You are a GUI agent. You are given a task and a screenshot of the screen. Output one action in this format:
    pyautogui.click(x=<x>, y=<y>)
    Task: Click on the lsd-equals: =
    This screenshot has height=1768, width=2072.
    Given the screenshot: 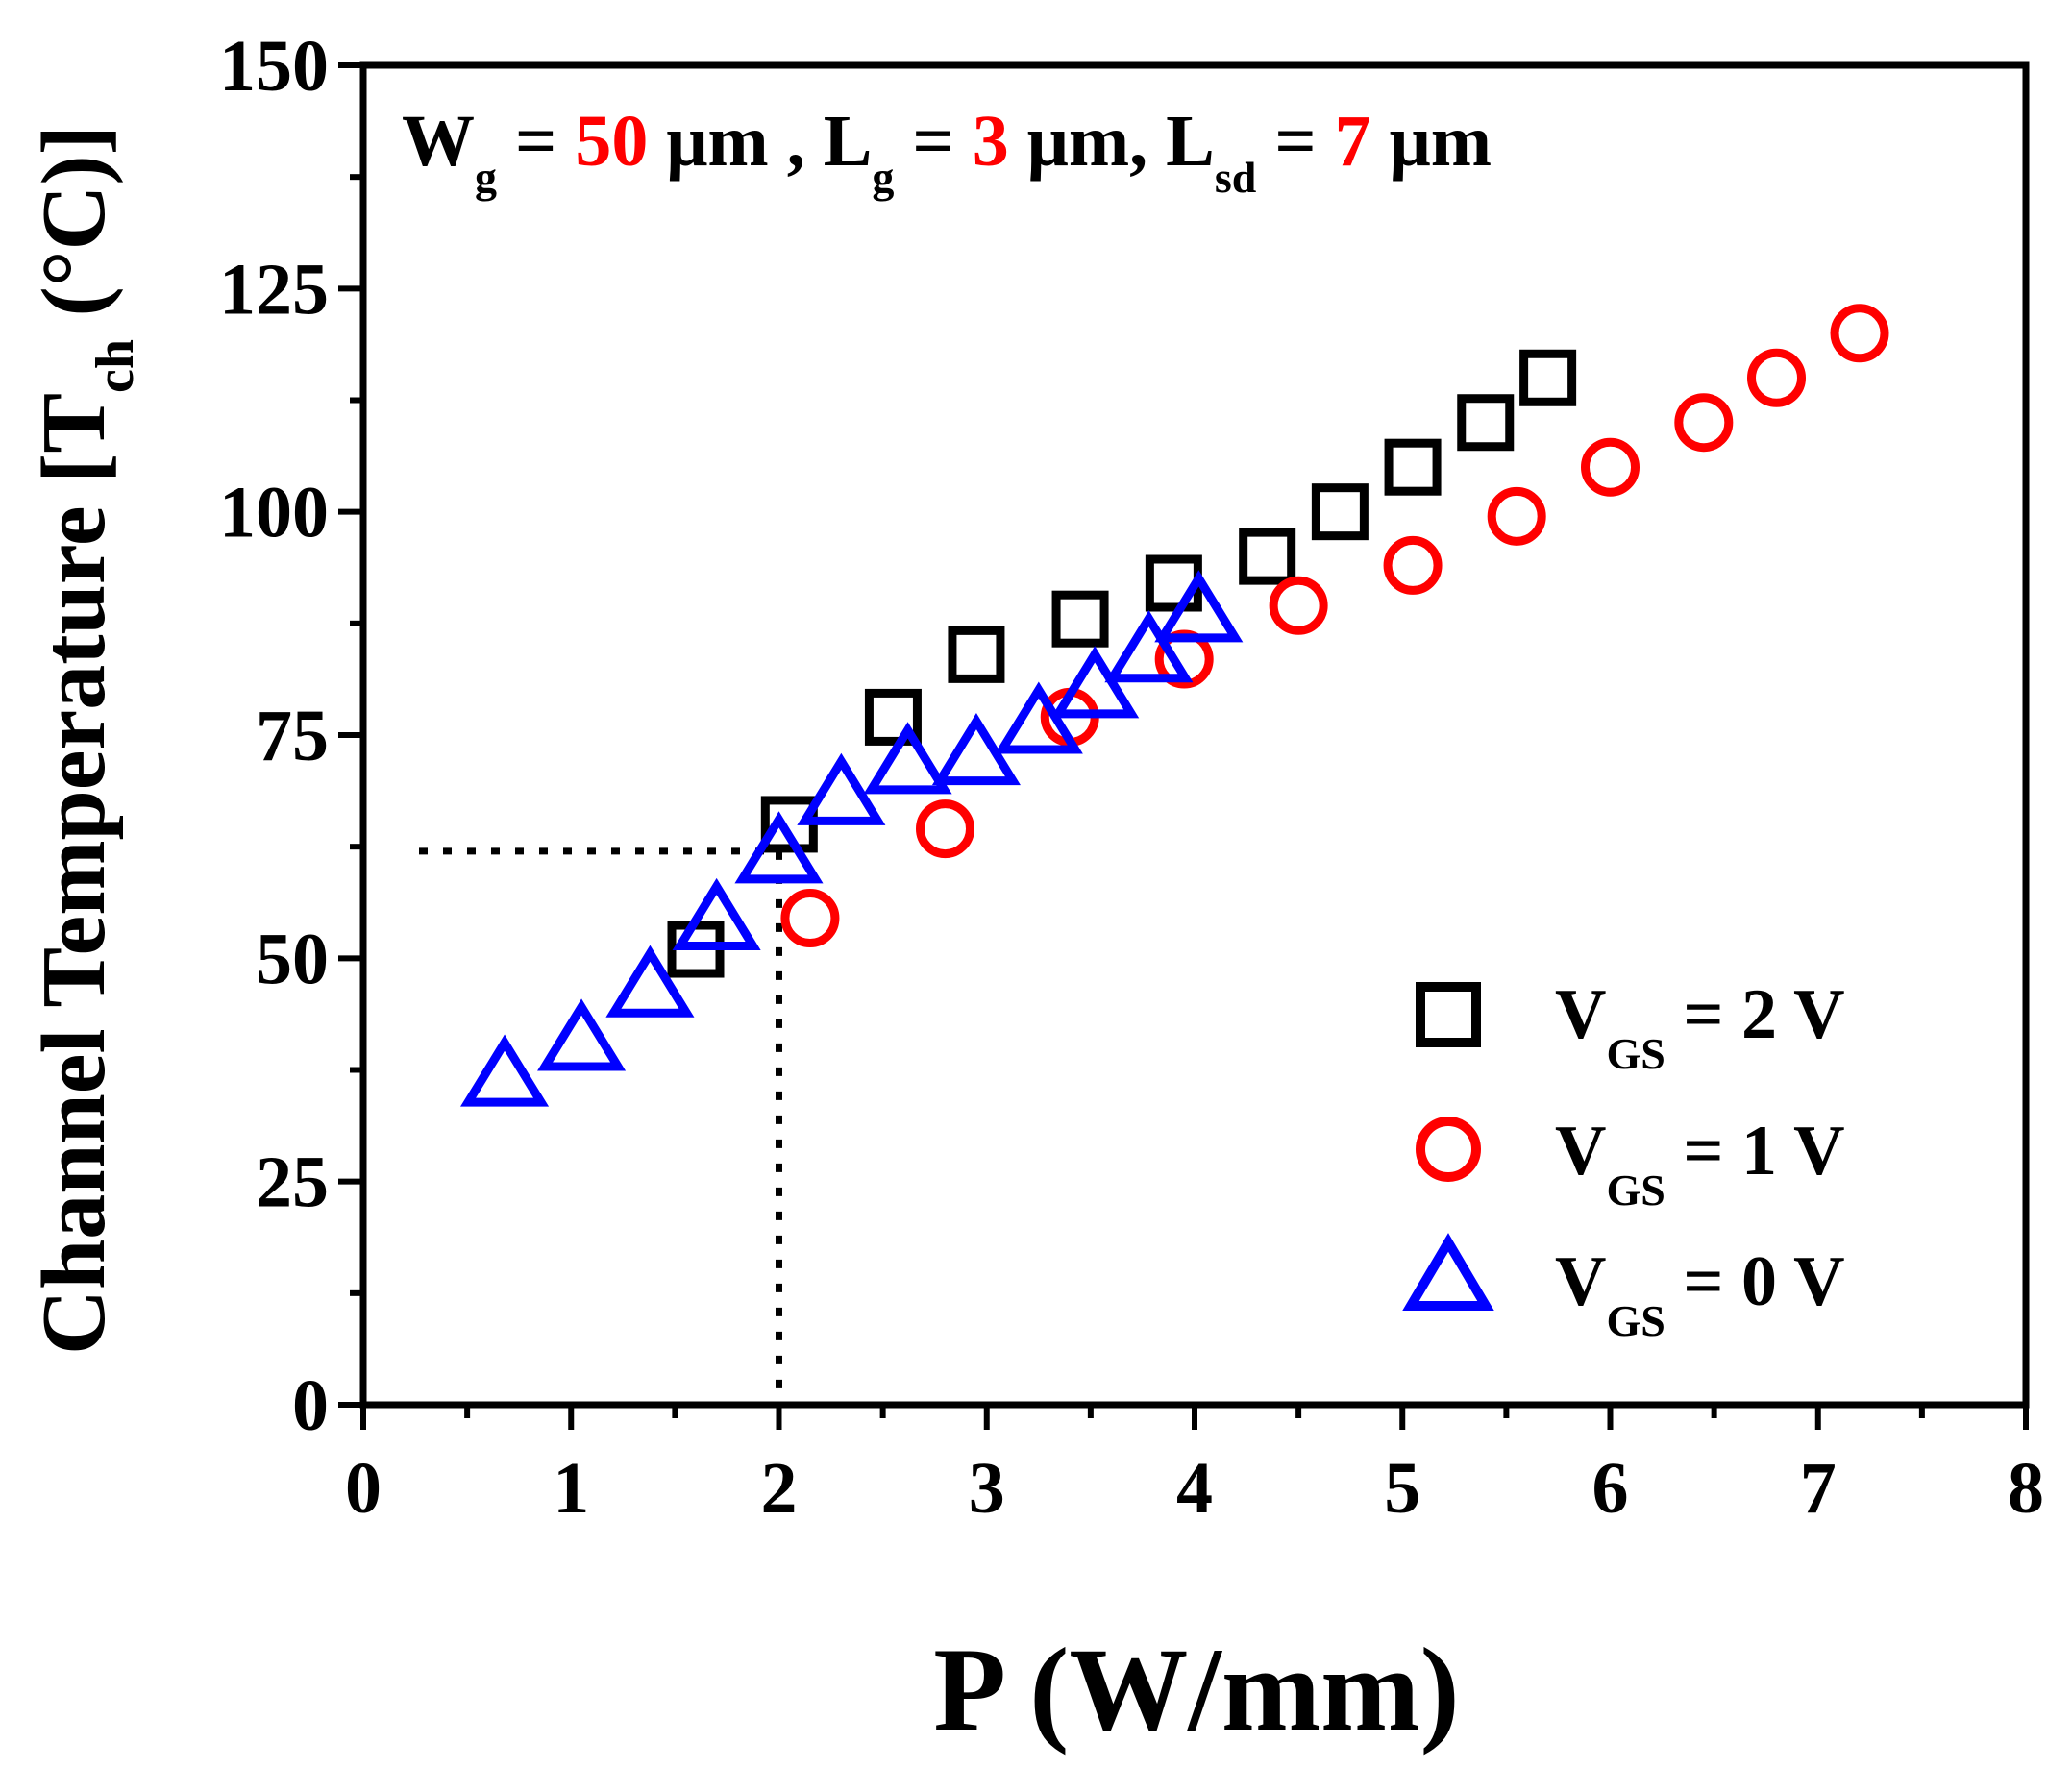 What is the action you would take?
    pyautogui.click(x=1295, y=141)
    